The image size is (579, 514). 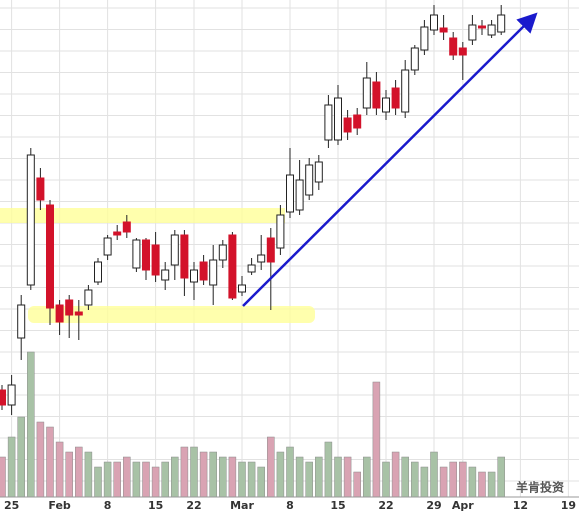 What do you see at coordinates (568, 505) in the screenshot?
I see `x-tick-label: 19` at bounding box center [568, 505].